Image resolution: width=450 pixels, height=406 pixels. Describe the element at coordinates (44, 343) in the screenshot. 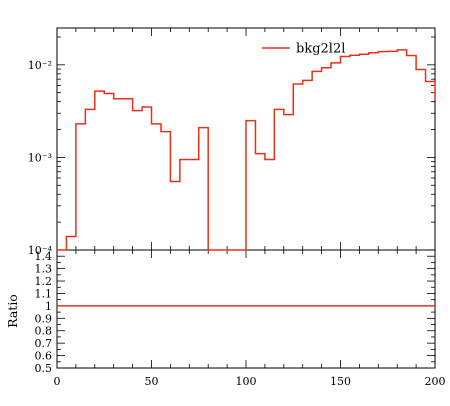

I see `ratio-y-tick-label: 0.7` at that location.